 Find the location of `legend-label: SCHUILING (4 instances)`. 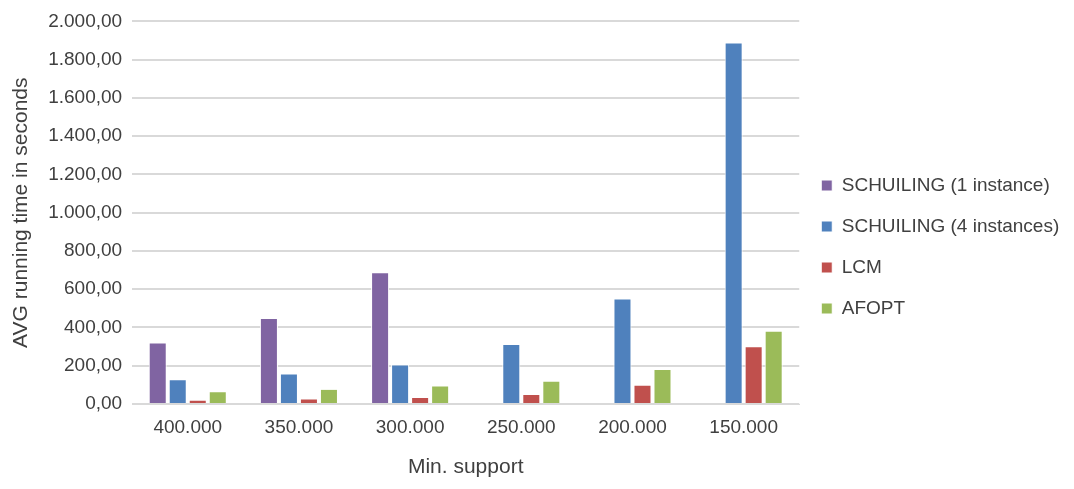

legend-label: SCHUILING (4 instances) is located at coordinates (950, 225).